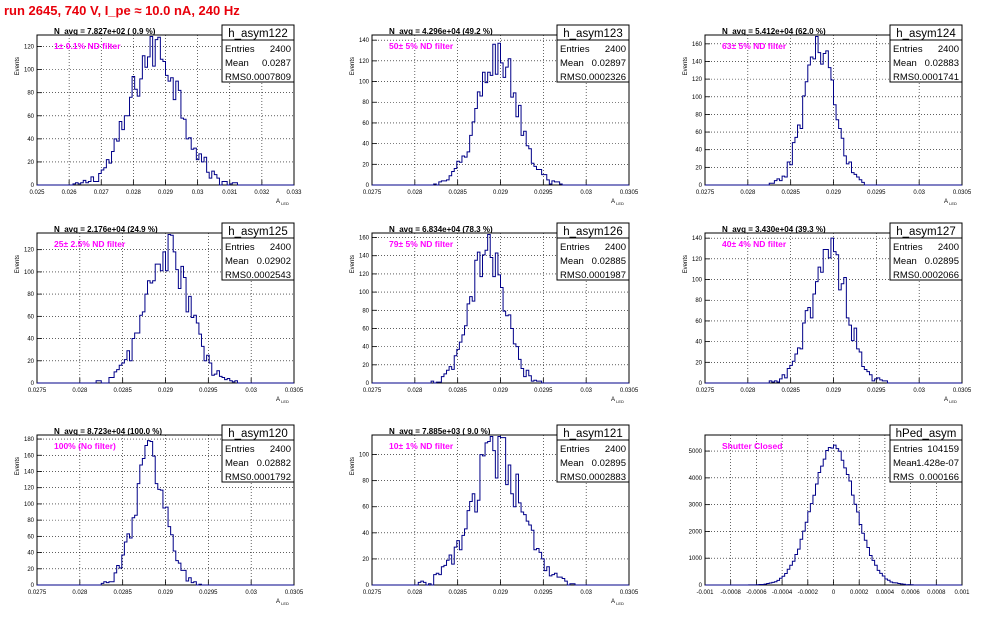  Describe the element at coordinates (936, 593) in the screenshot. I see `x-tick-label: 0.0008` at that location.